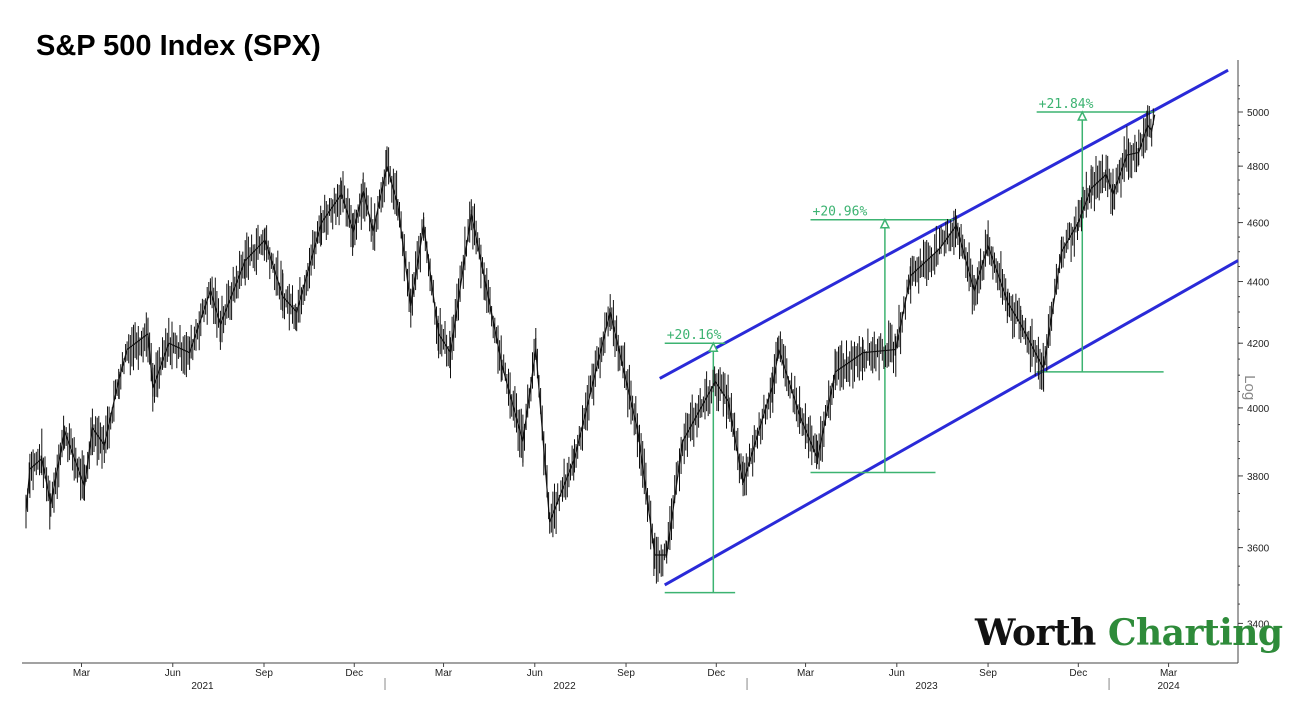  Describe the element at coordinates (1258, 113) in the screenshot. I see `y-tick-label: 5000` at that location.